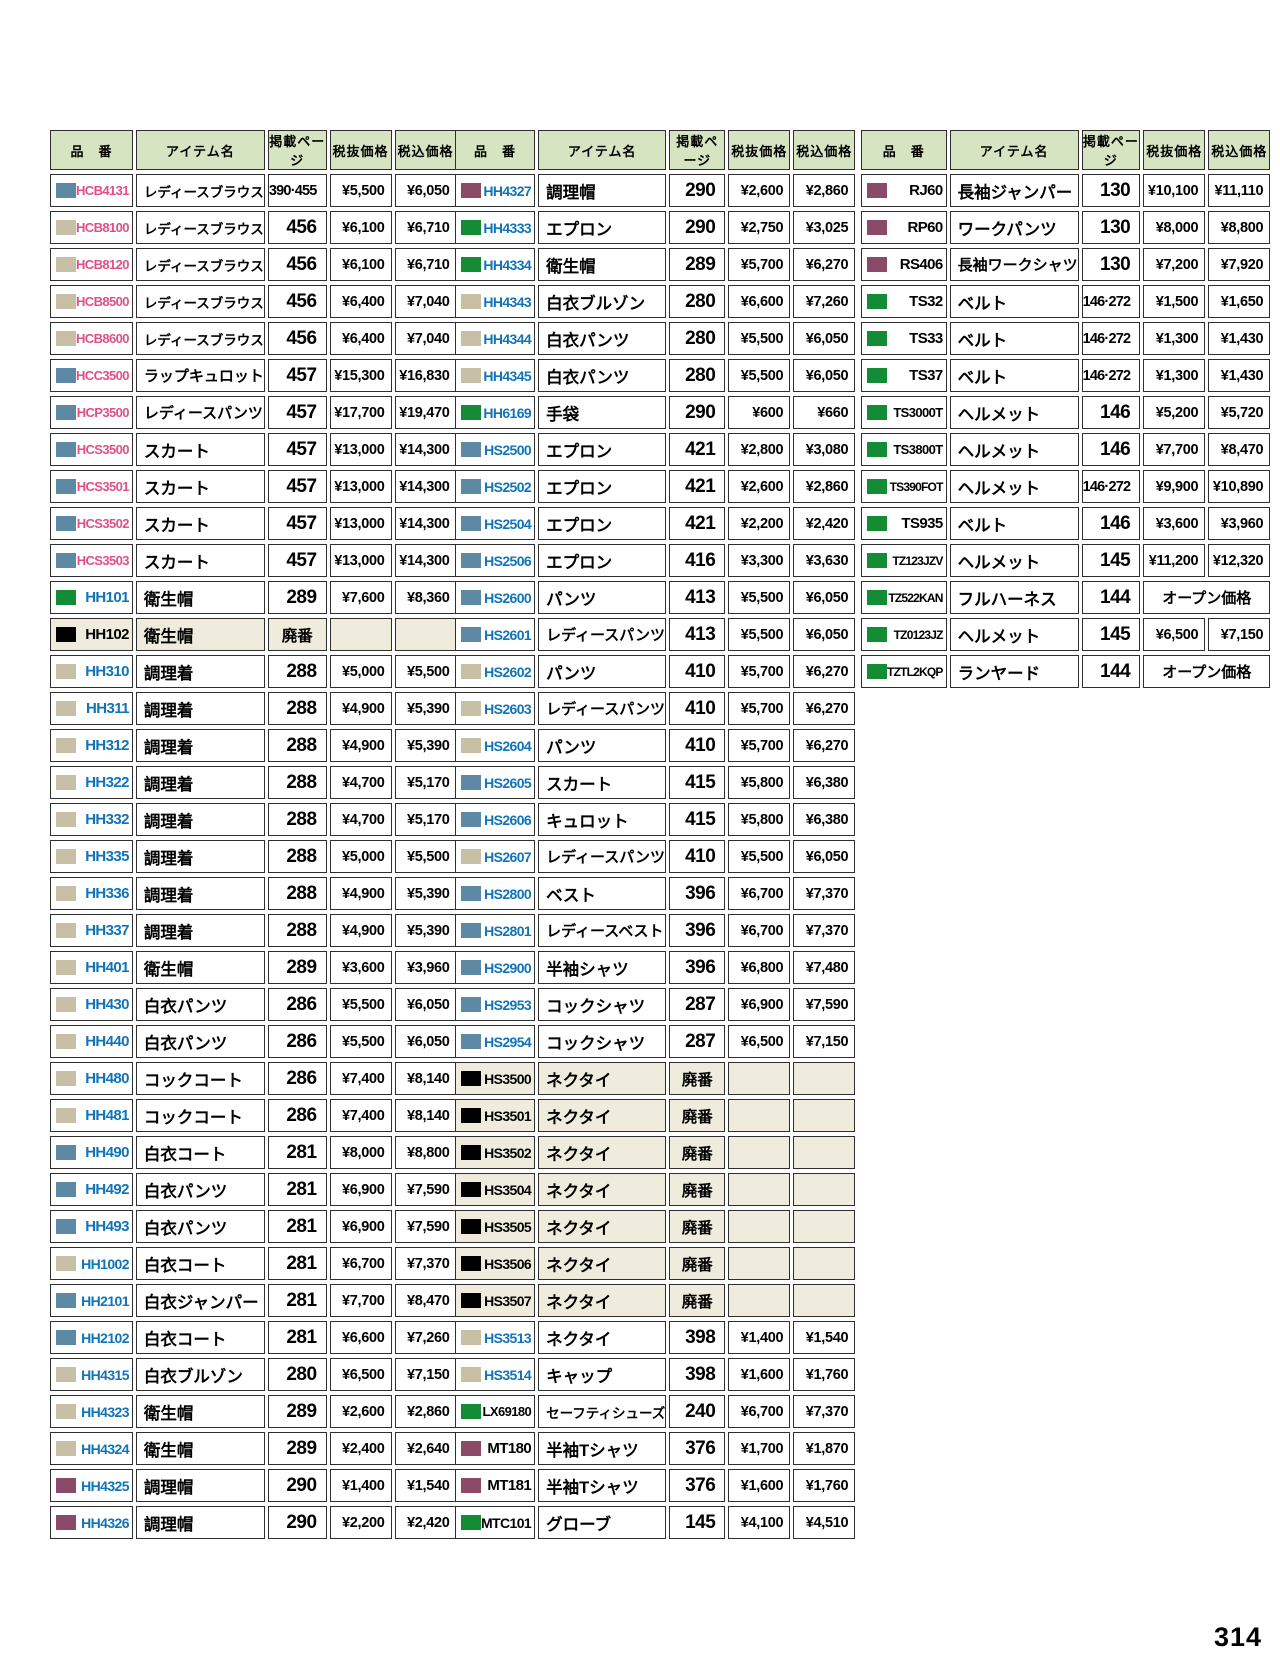 This screenshot has height=1671, width=1280. What do you see at coordinates (697, 264) in the screenshot?
I see `catalog-page-number: 289` at bounding box center [697, 264].